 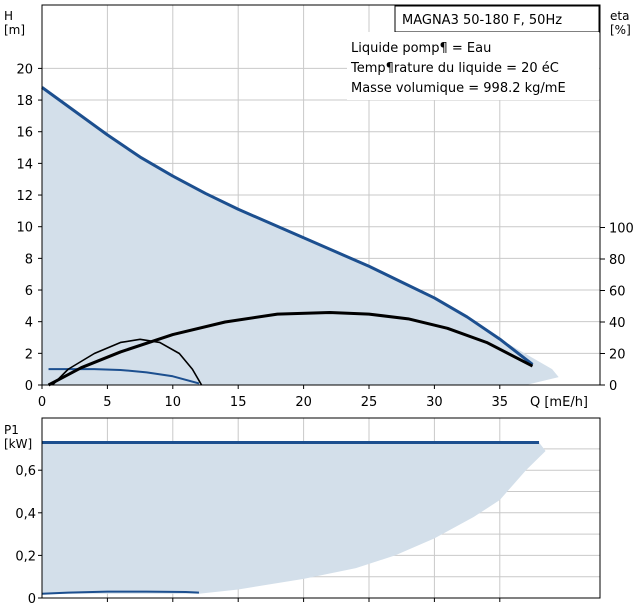 I want to click on x-tick-label: 15, so click(x=238, y=402).